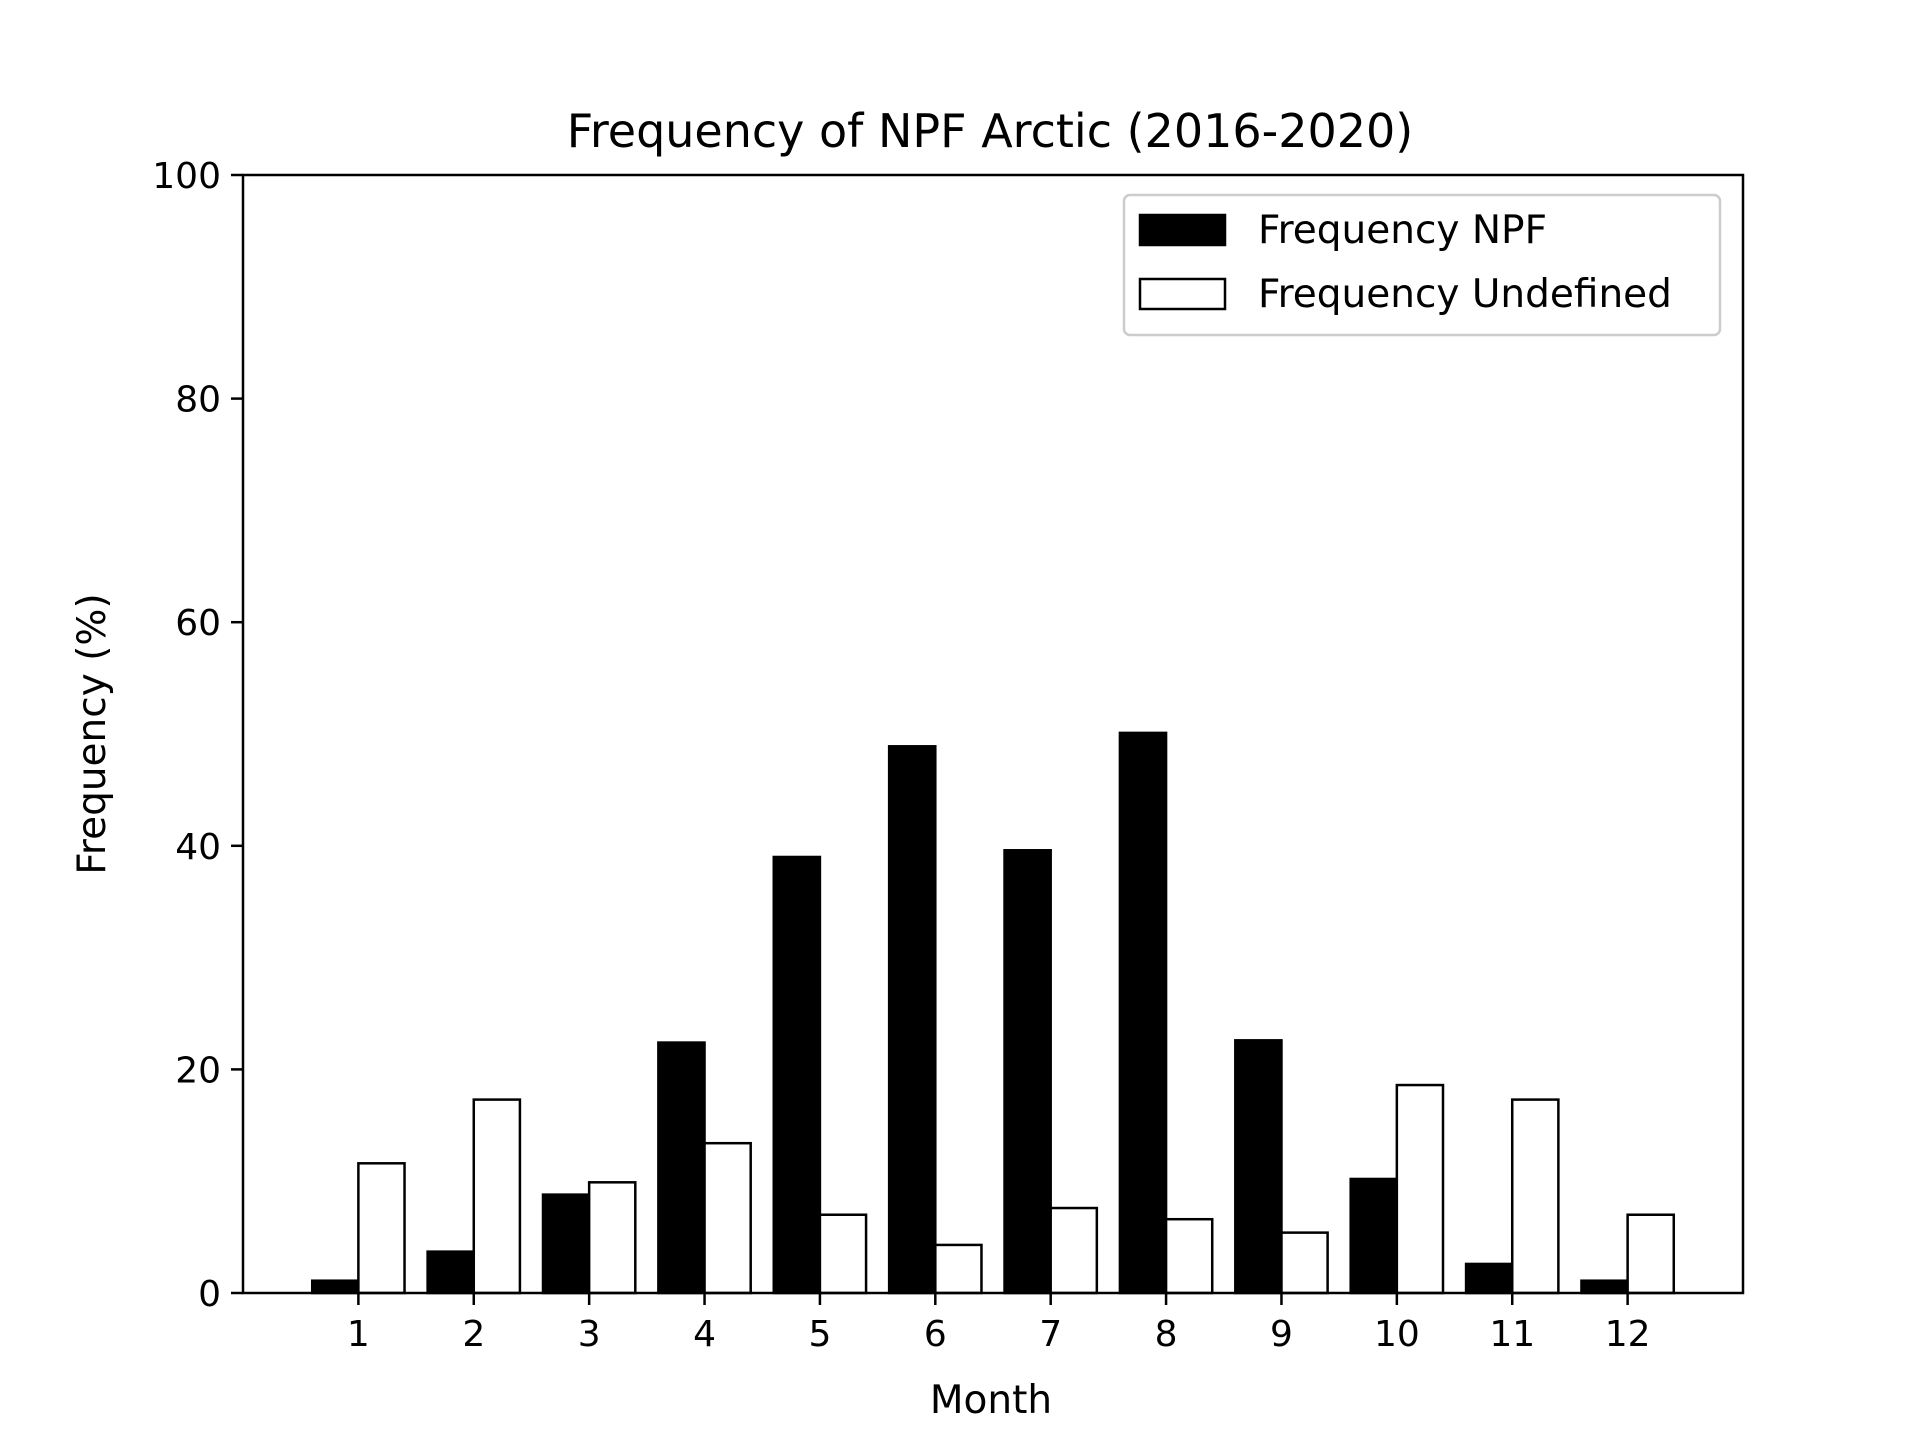 The image size is (1920, 1440). Describe the element at coordinates (1166, 1334) in the screenshot. I see `x-tick-label: 8` at that location.